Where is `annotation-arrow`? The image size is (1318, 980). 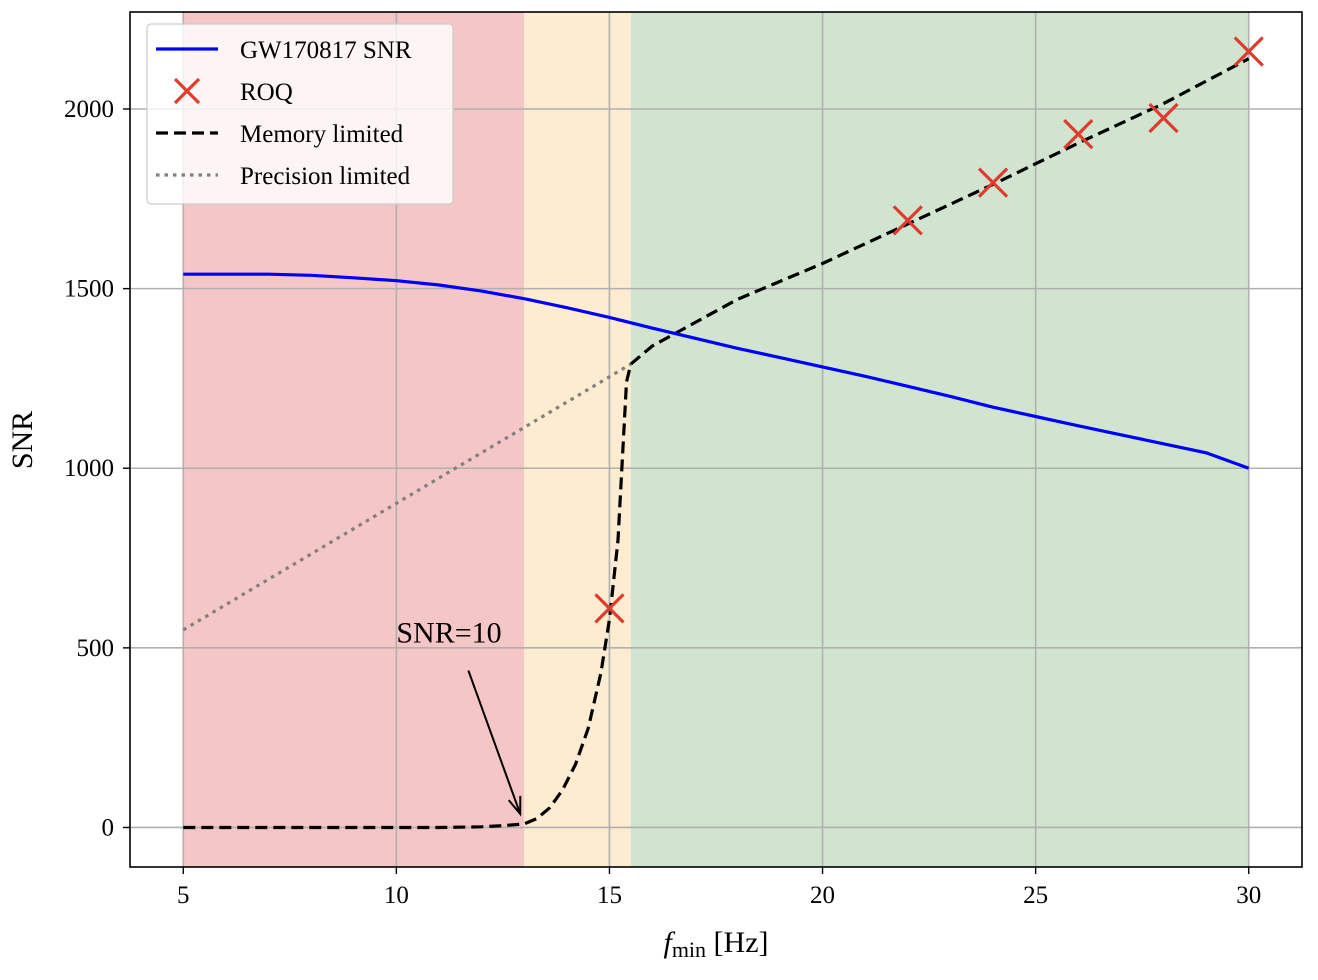 annotation-arrow is located at coordinates (494, 742).